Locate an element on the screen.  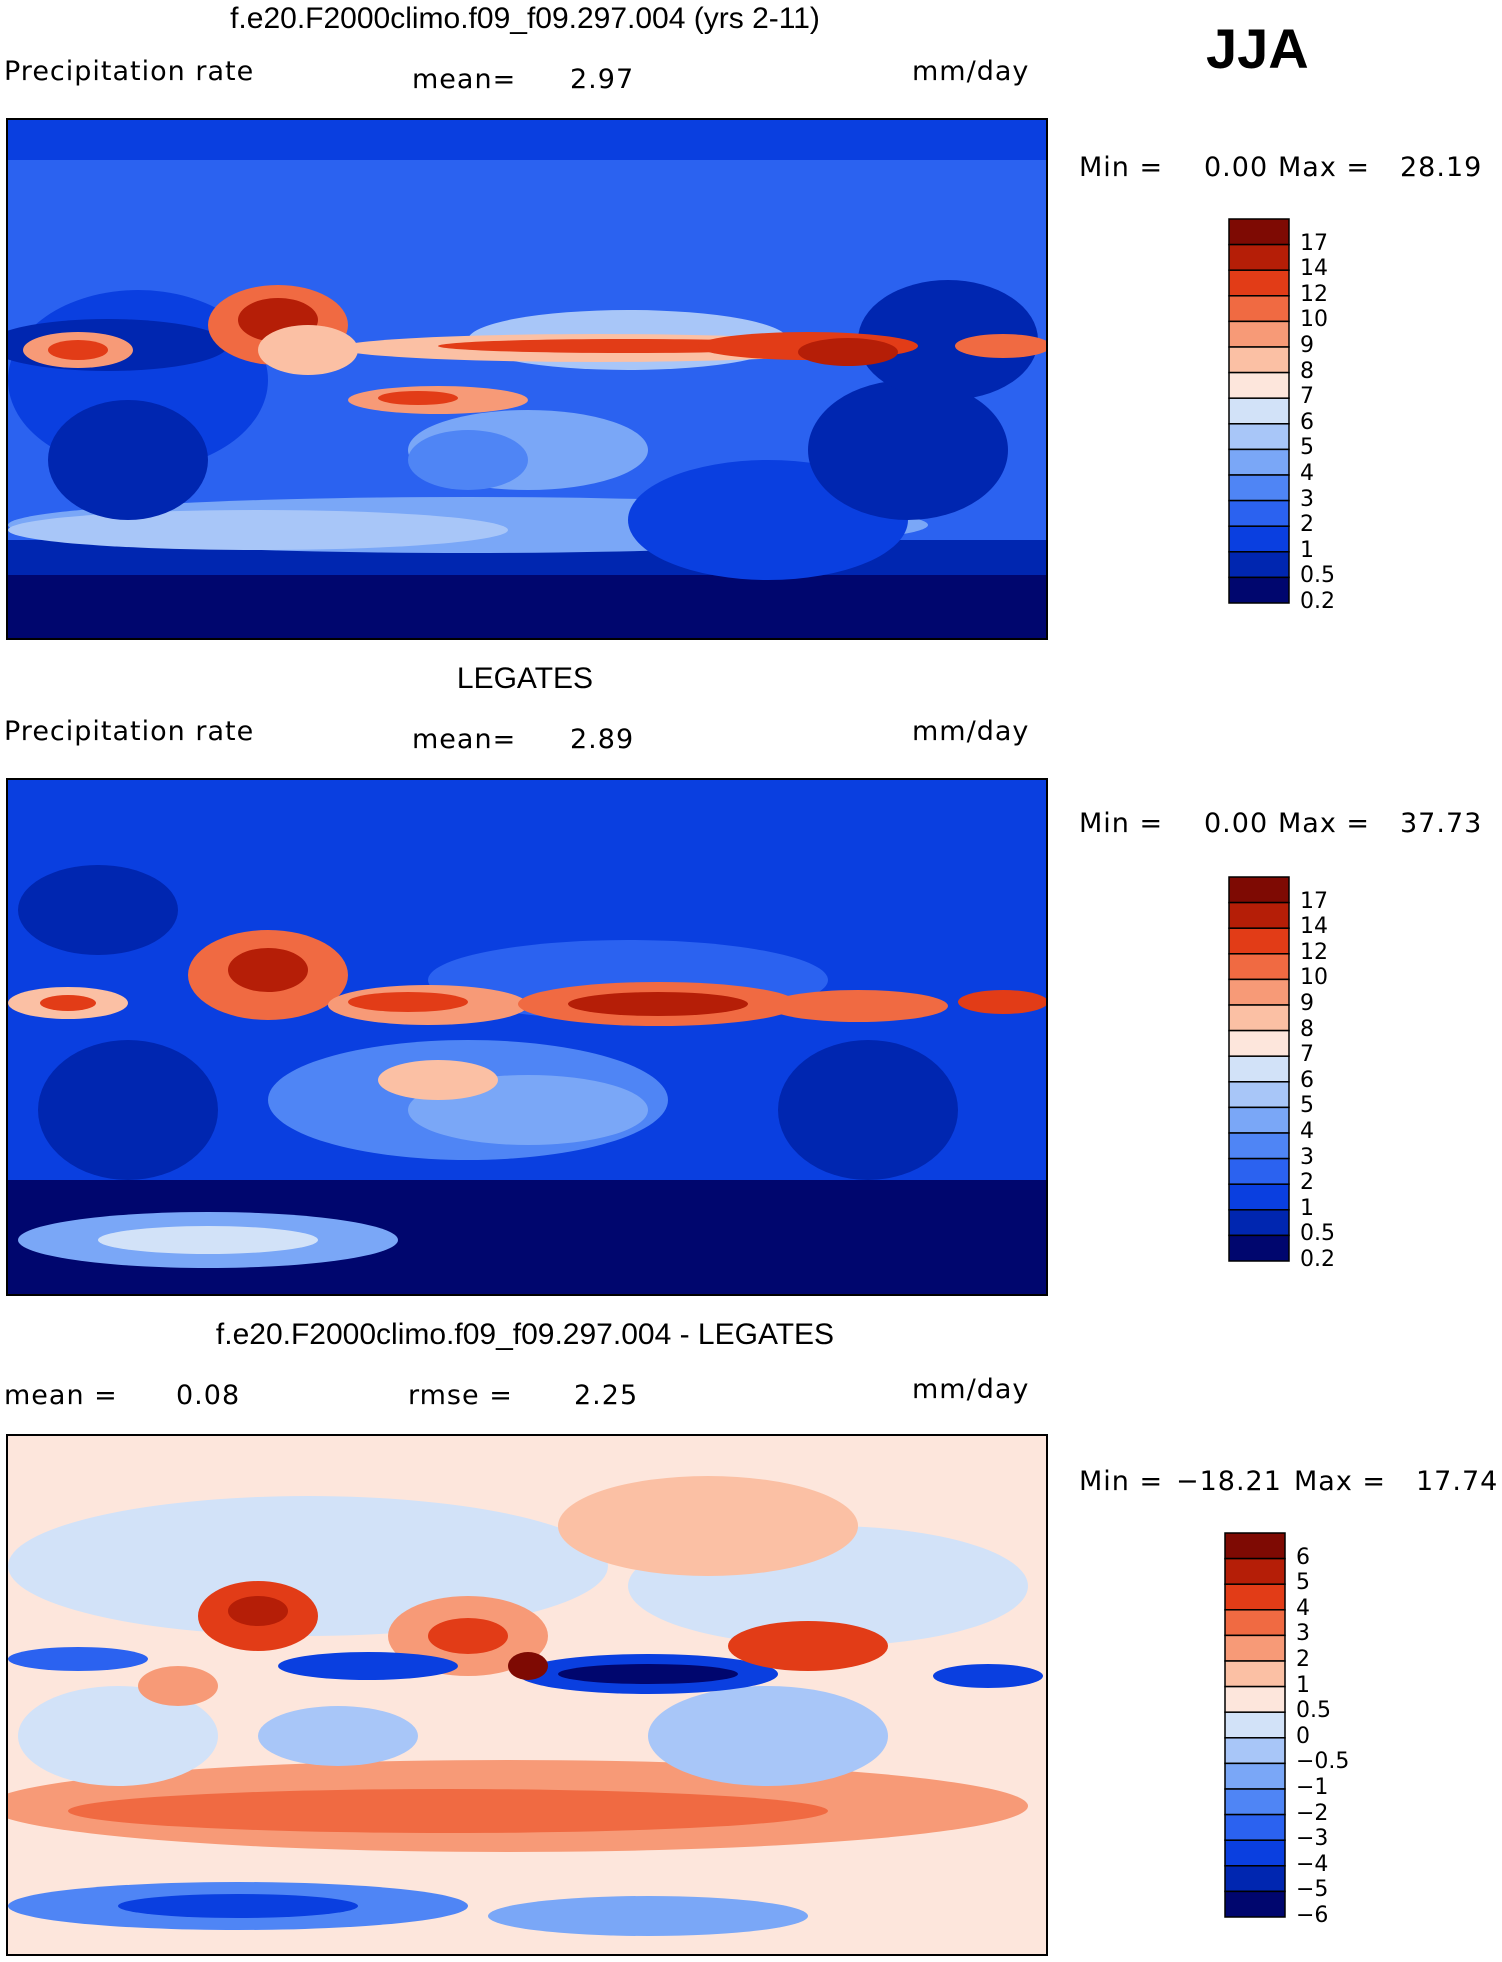
panel2-units: mm/day is located at coordinates (971, 731).